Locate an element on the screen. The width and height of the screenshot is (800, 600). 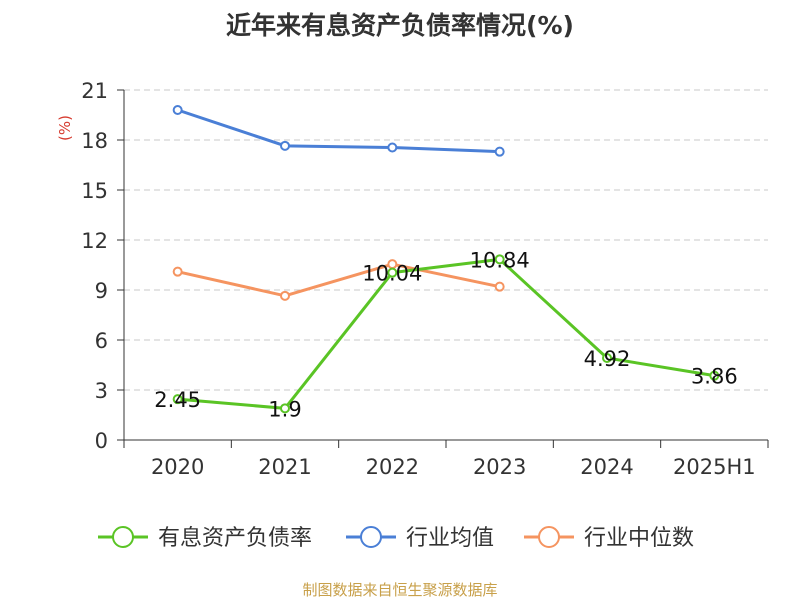
legend-label: 有息资产负债率 is located at coordinates (235, 538).